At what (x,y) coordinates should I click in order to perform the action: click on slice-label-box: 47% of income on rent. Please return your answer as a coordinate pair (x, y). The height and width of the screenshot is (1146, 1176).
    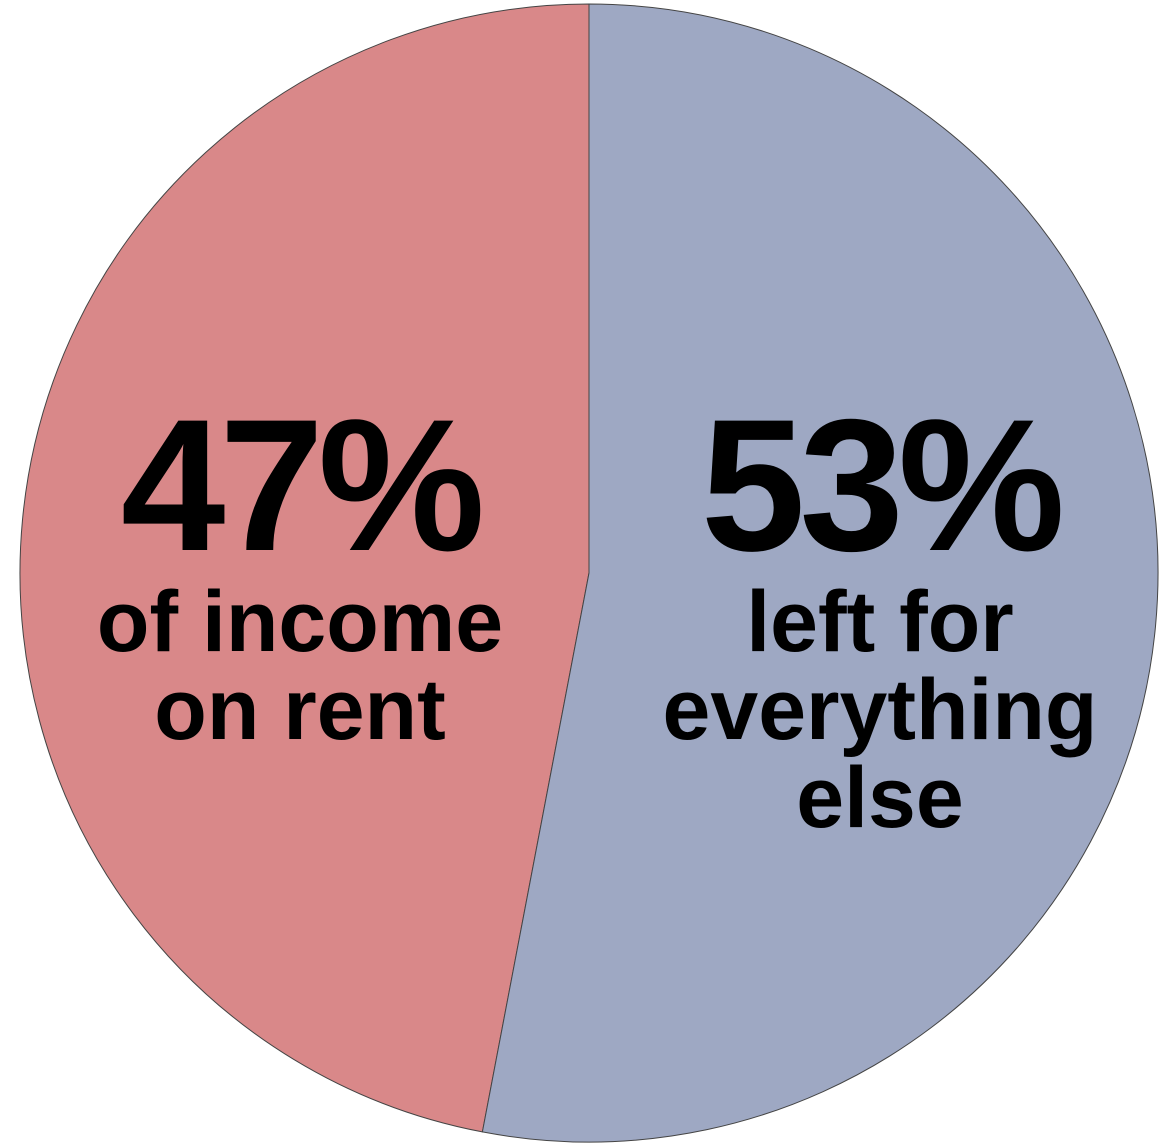
    Looking at the image, I should click on (300, 577).